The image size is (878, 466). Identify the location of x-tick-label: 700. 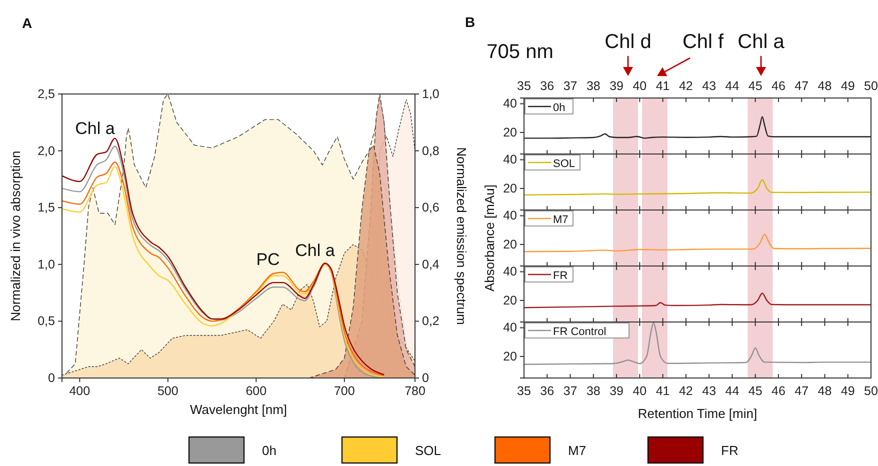
(344, 391).